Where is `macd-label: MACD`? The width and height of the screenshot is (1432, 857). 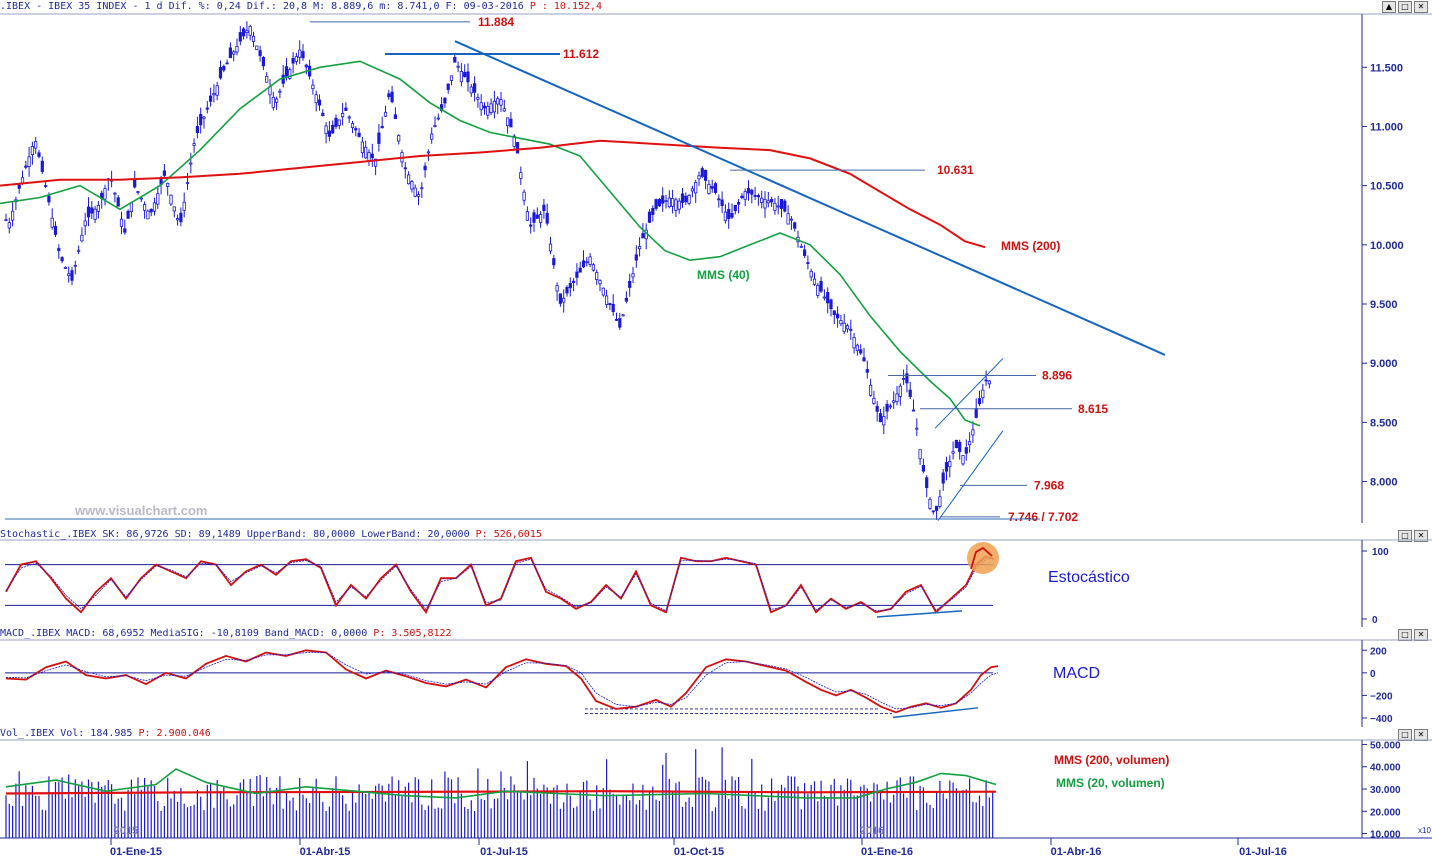 macd-label: MACD is located at coordinates (1076, 673).